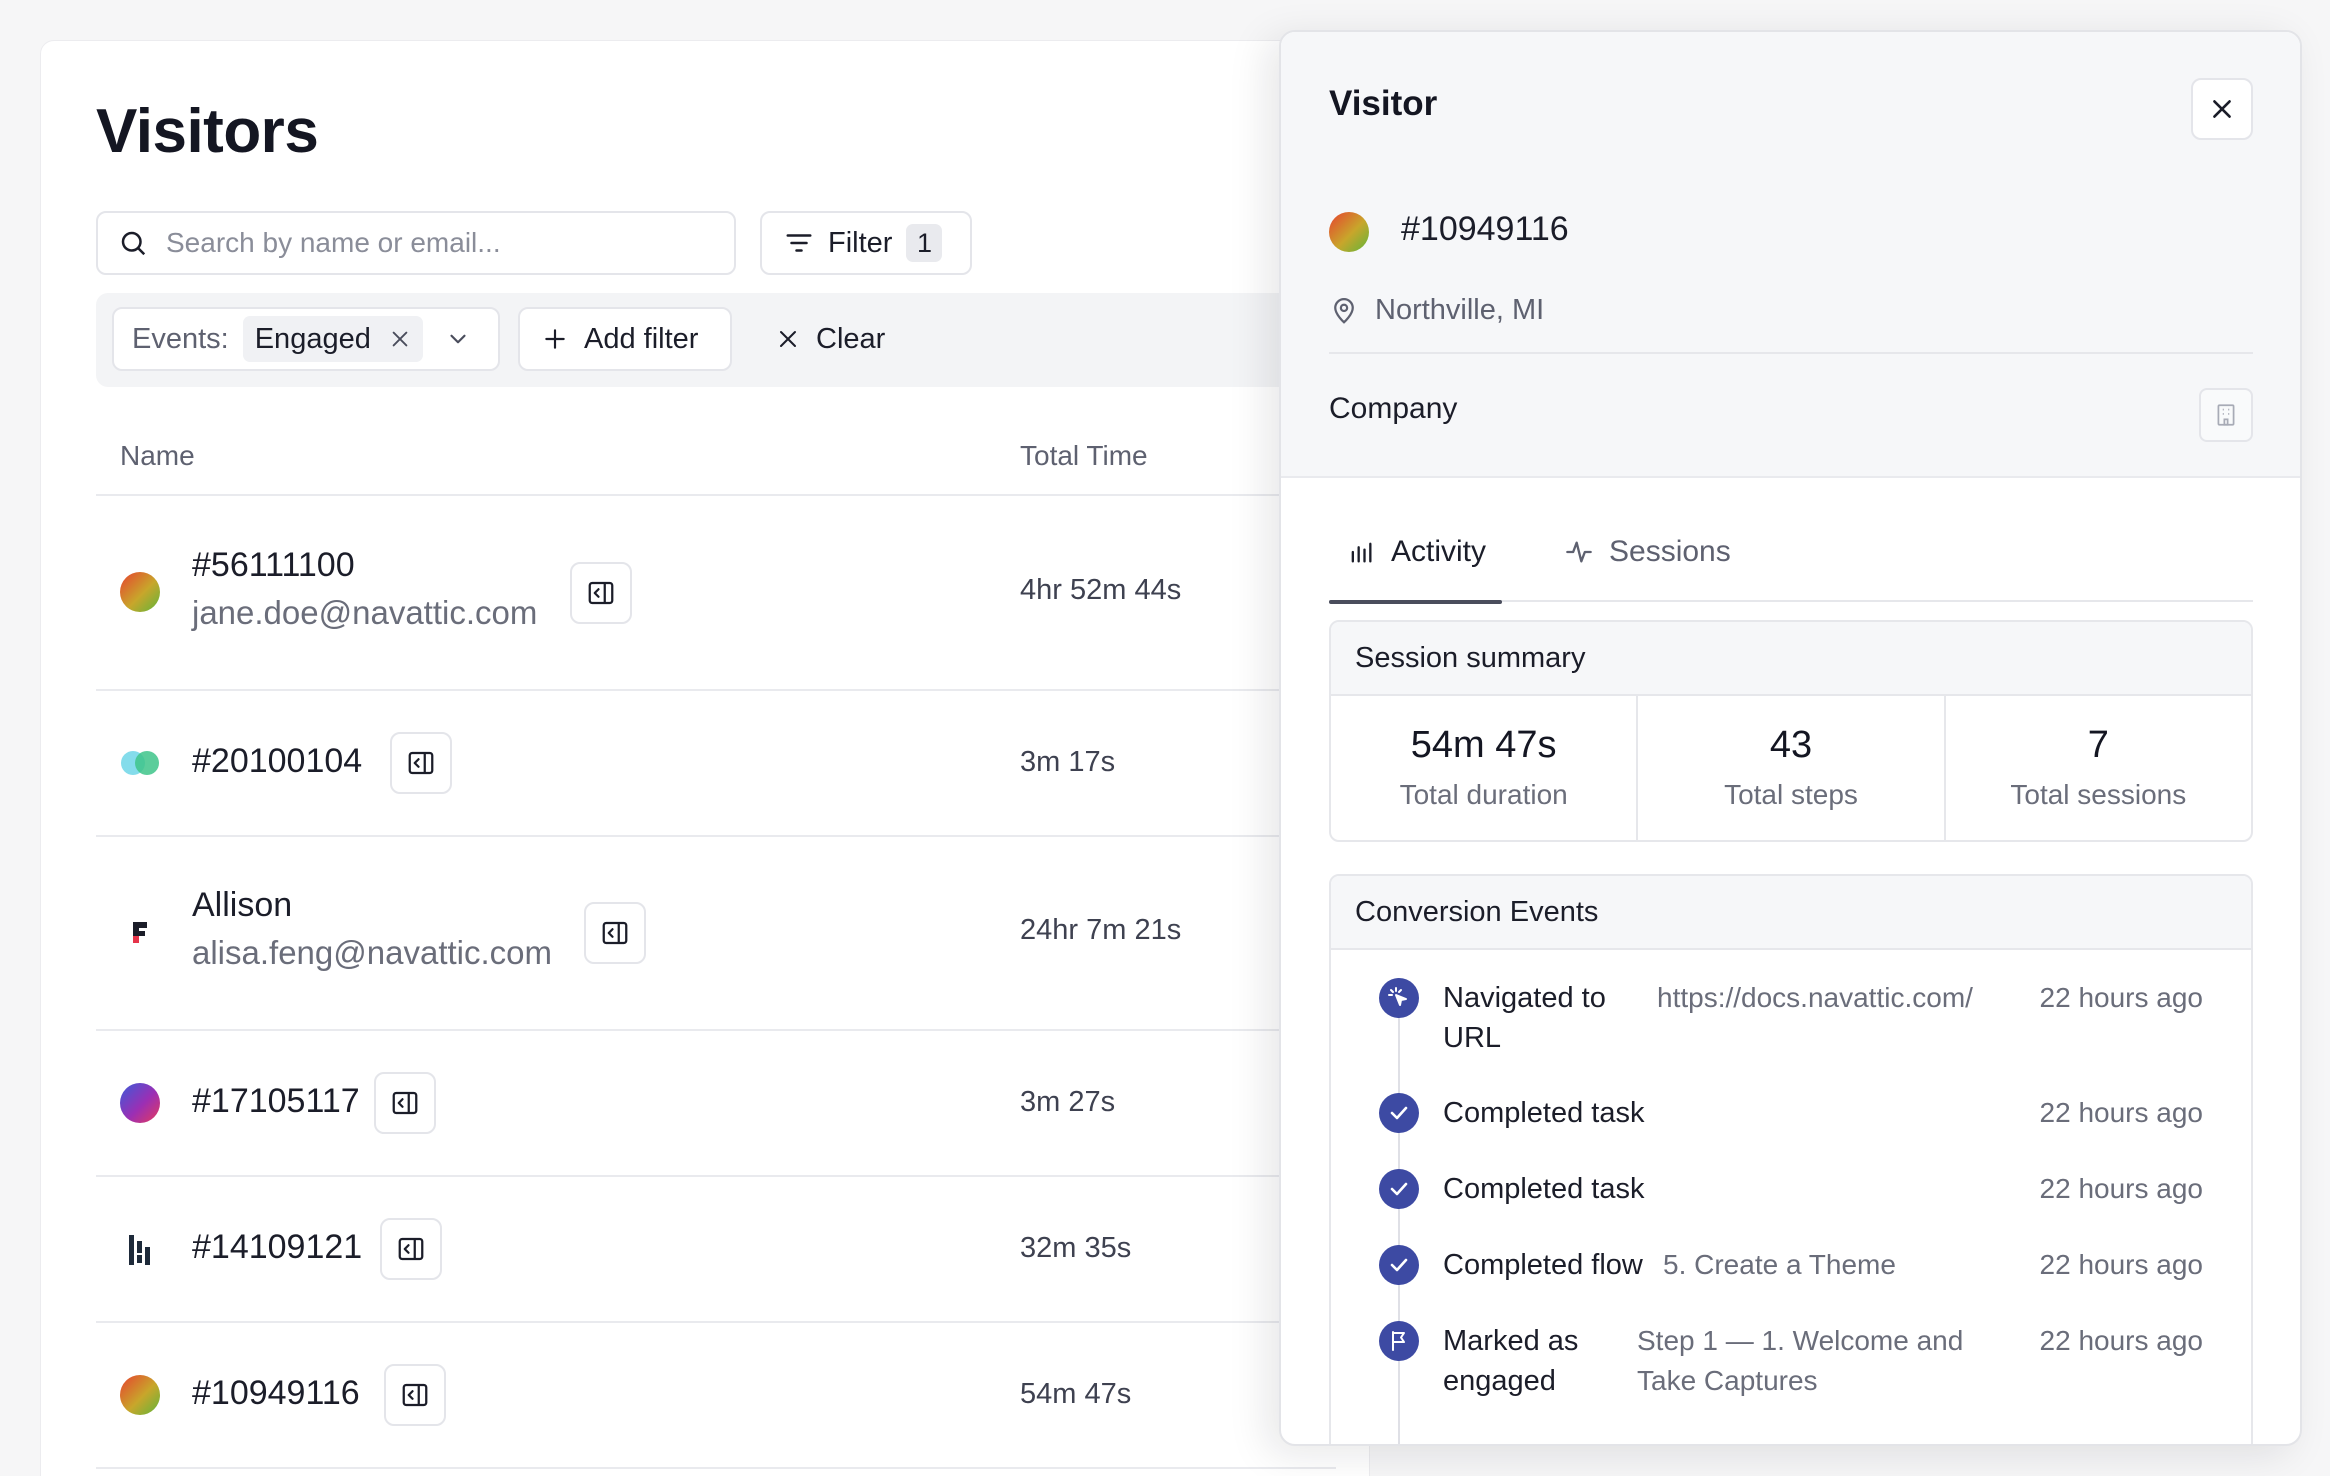 The image size is (2330, 1476). I want to click on bar-chart-icon, so click(1361, 552).